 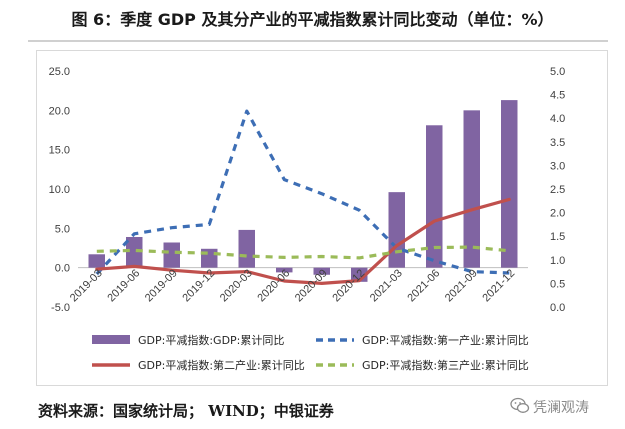 What do you see at coordinates (312, 19) in the screenshot?
I see `figure-title: 图 6：季度 GDP 及其分产业的平减指数累计同比变动（单位：%）` at bounding box center [312, 19].